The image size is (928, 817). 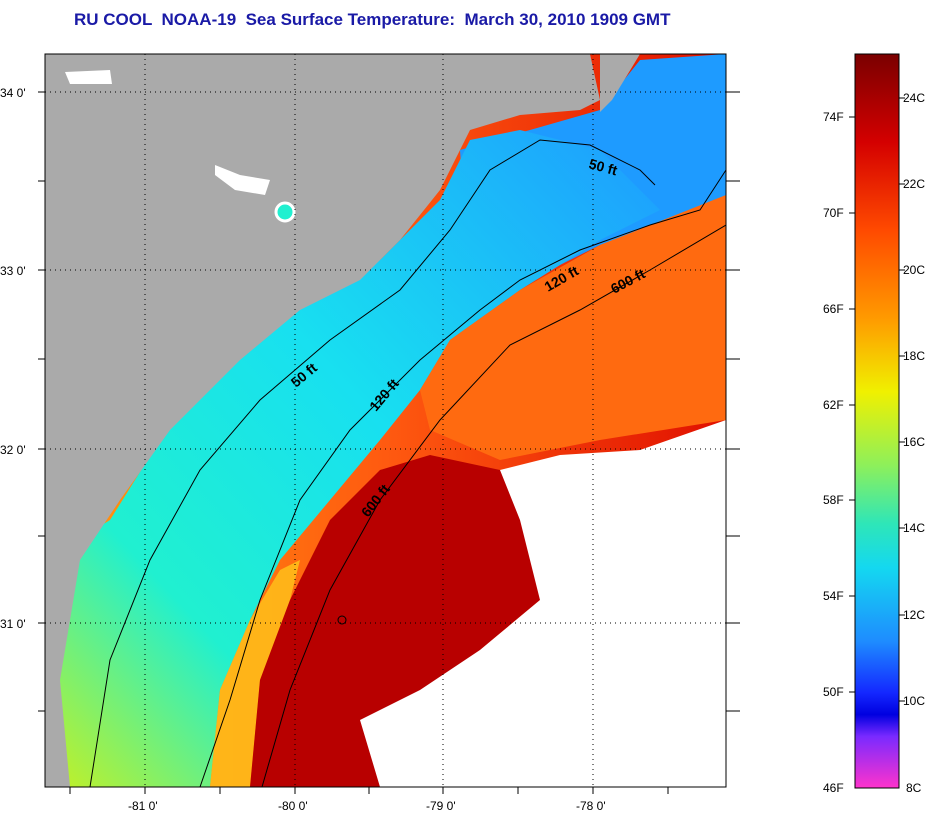 I want to click on lon-label-79: -79 0', so click(x=441, y=806).